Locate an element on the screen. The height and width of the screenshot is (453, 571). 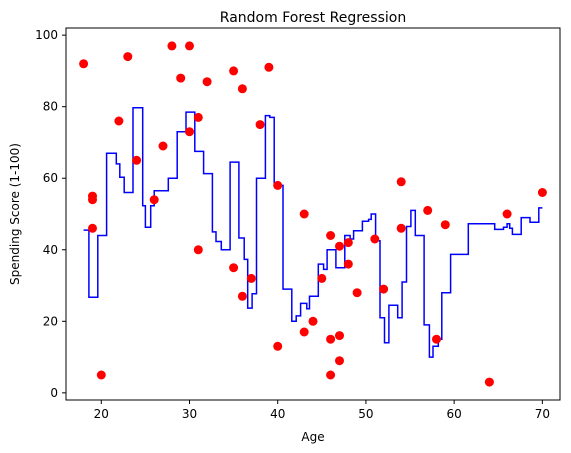
x-tick-label: 30 is located at coordinates (189, 414).